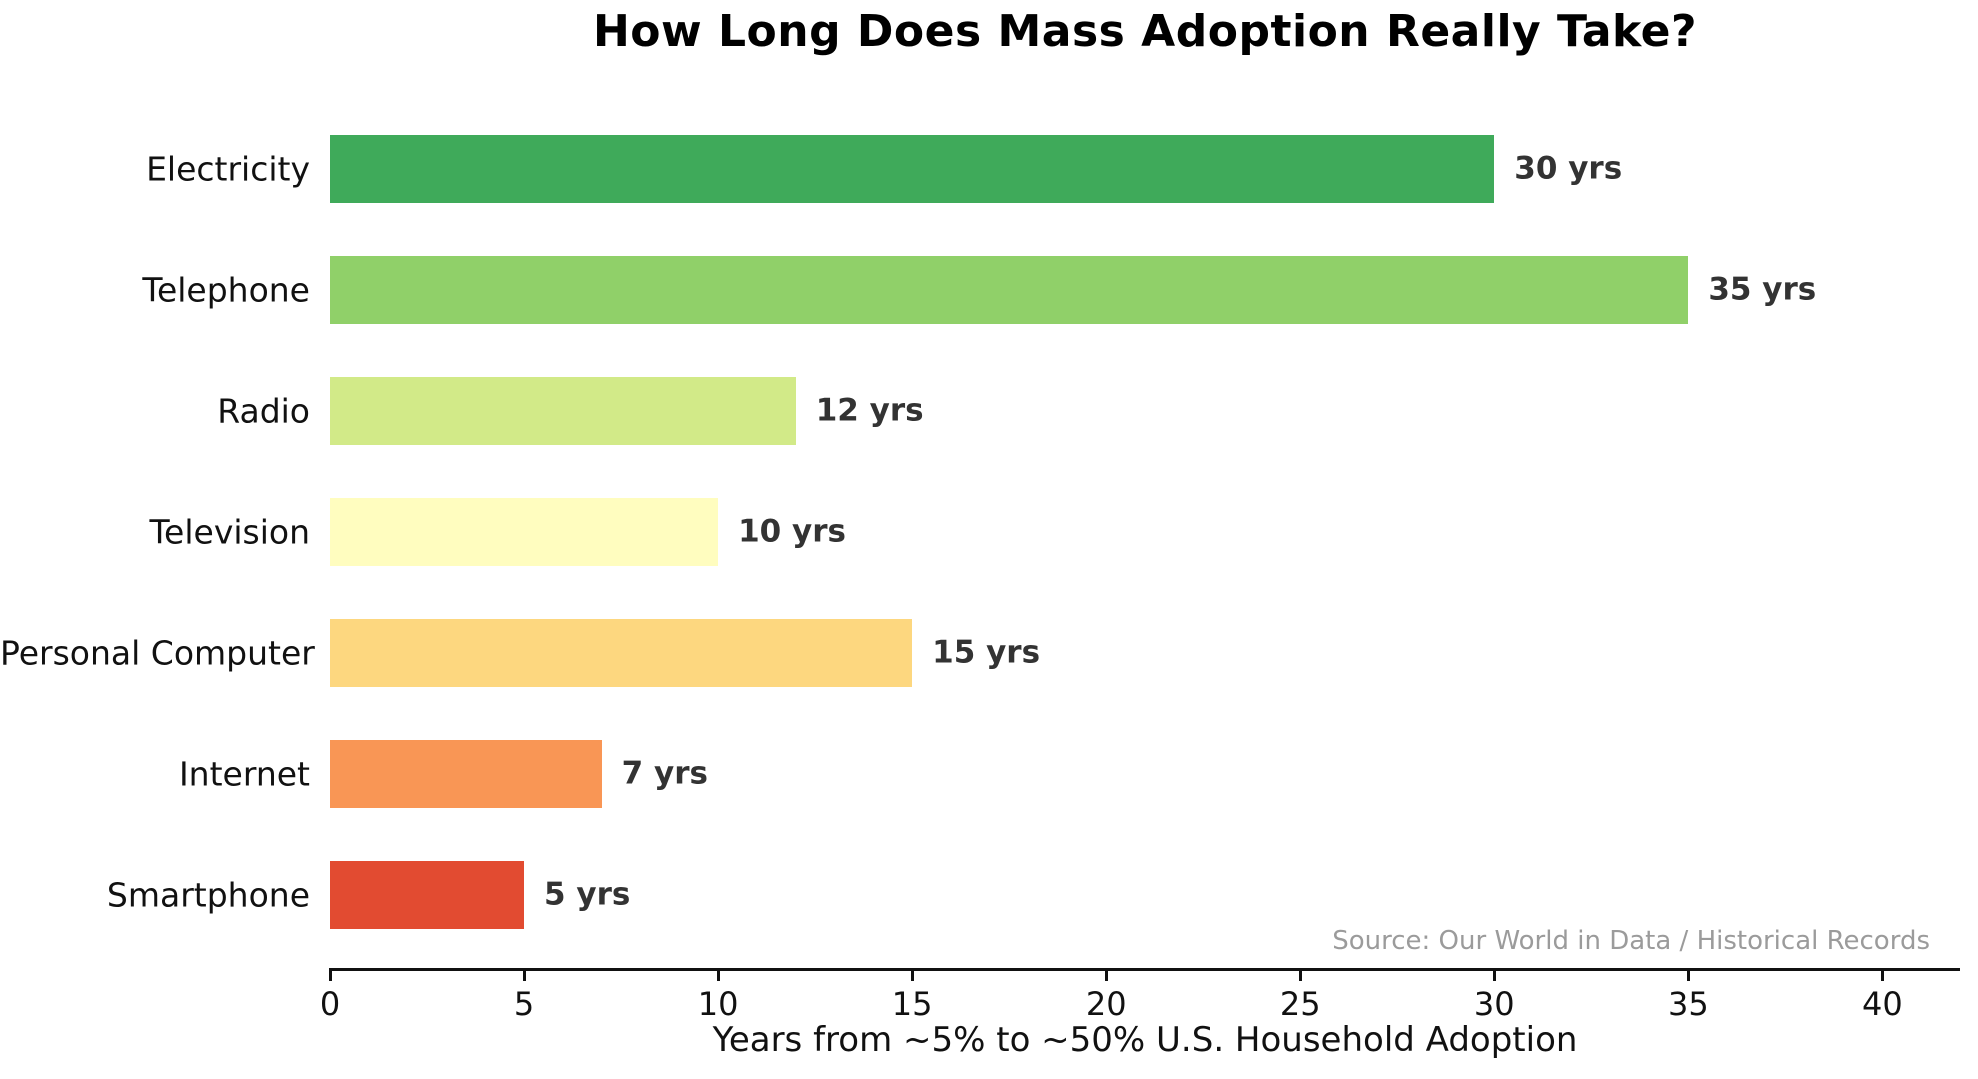 The image size is (1978, 1079). I want to click on value-label: 35 yrs, so click(1762, 289).